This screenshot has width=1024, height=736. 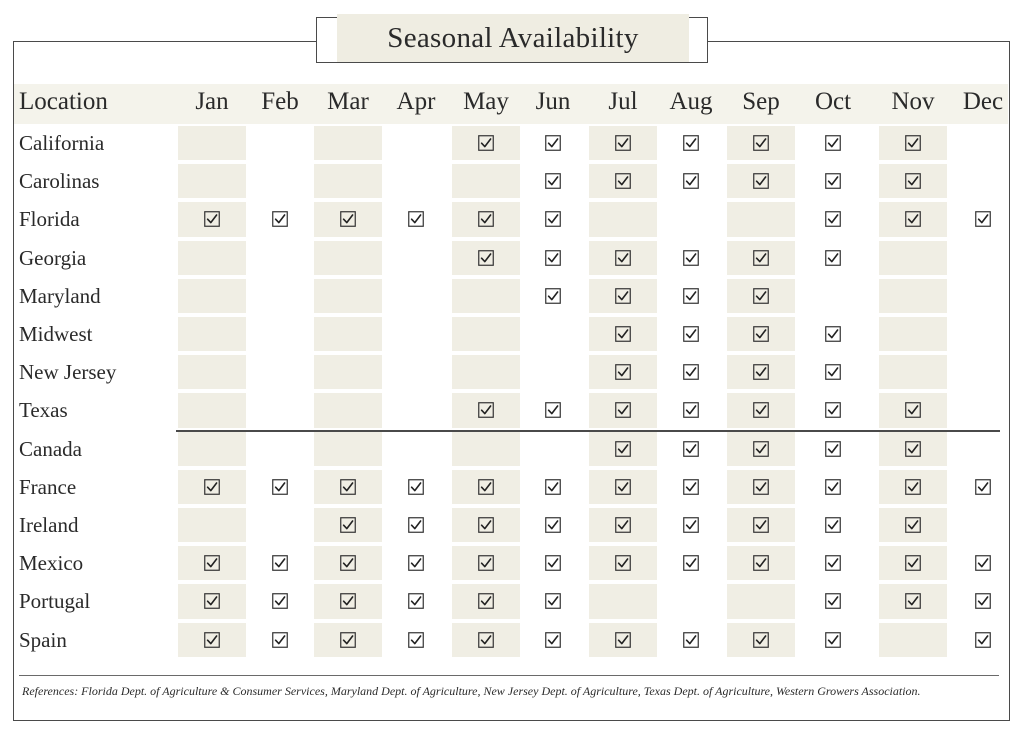 What do you see at coordinates (913, 101) in the screenshot?
I see `month-header-nov: Nov` at bounding box center [913, 101].